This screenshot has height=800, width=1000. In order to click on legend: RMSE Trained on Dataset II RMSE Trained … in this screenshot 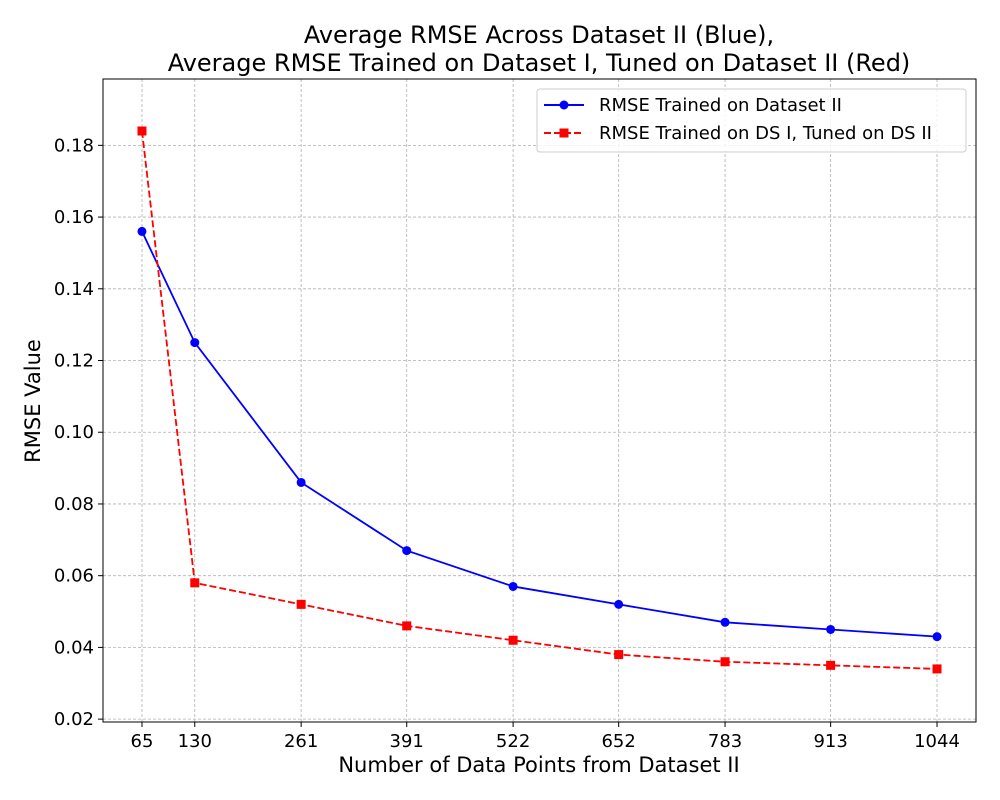, I will do `click(751, 120)`.